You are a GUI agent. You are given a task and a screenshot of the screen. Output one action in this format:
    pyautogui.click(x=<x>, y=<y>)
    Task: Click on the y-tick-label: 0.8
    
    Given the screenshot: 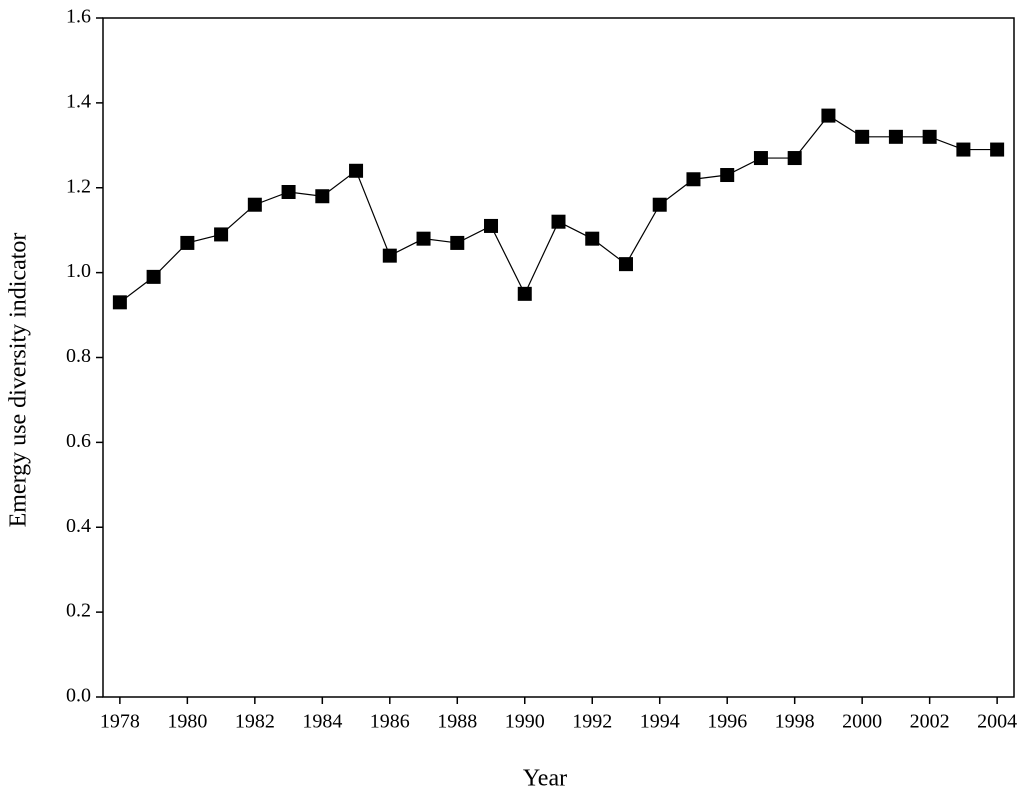 What is the action you would take?
    pyautogui.click(x=78, y=356)
    